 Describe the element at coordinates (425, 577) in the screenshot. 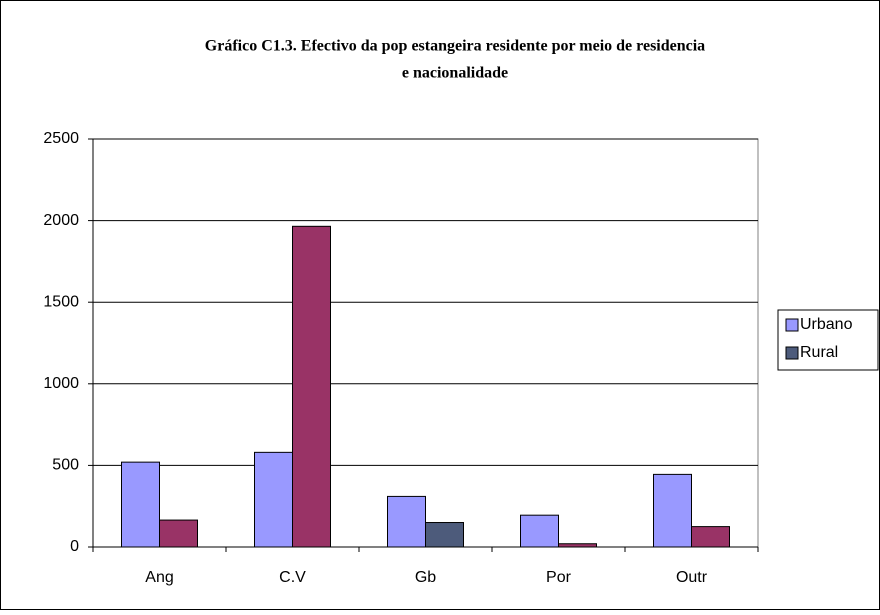

I see `x-tick-label: Gb` at that location.